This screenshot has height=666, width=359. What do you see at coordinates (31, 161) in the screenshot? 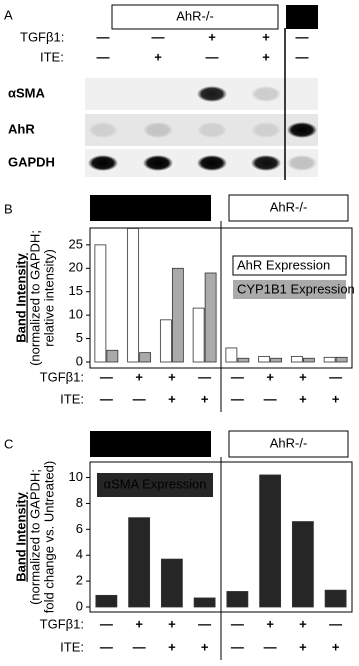
I see `blot-row-label: GAPDH` at bounding box center [31, 161].